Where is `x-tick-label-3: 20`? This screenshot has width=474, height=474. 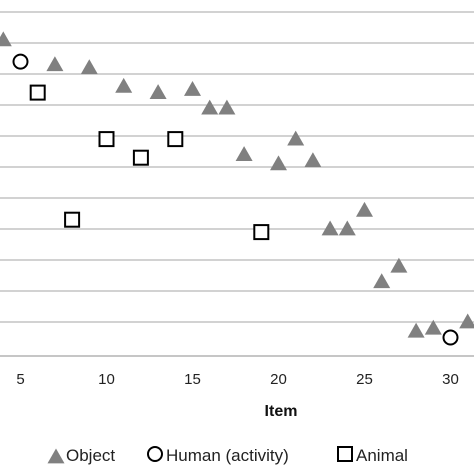 x-tick-label-3: 20 is located at coordinates (278, 379).